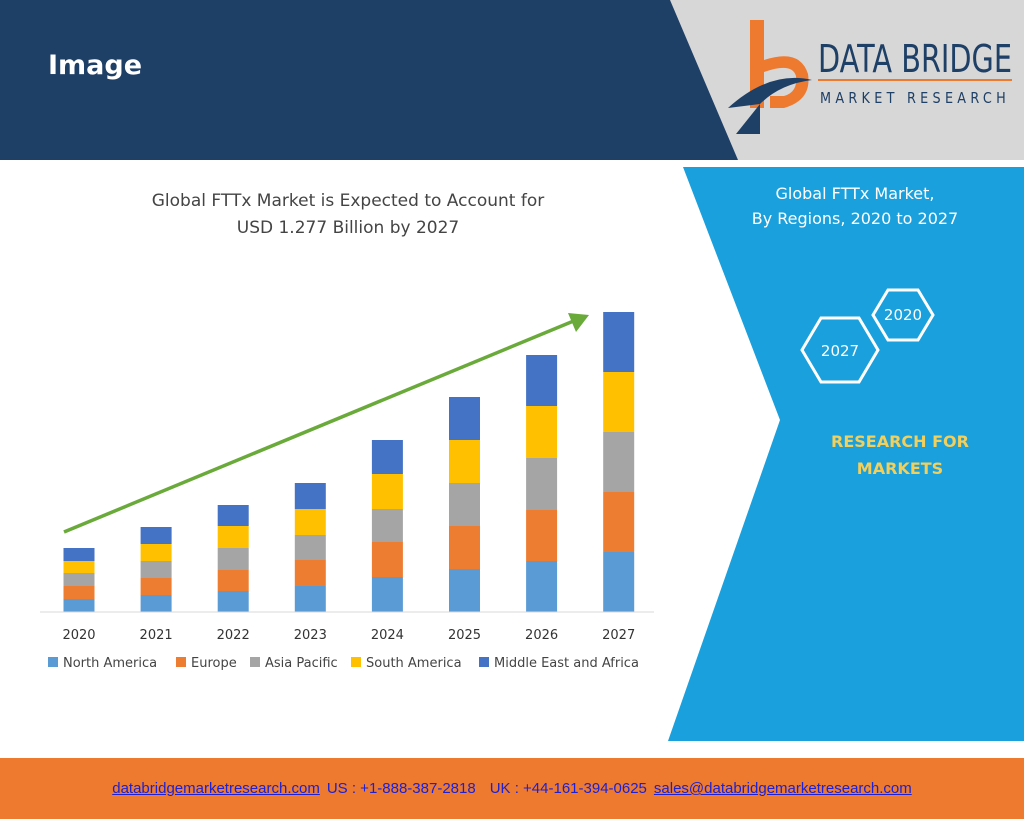  Describe the element at coordinates (79, 554) in the screenshot. I see `bar-2020-middle-east-and-africa` at that location.